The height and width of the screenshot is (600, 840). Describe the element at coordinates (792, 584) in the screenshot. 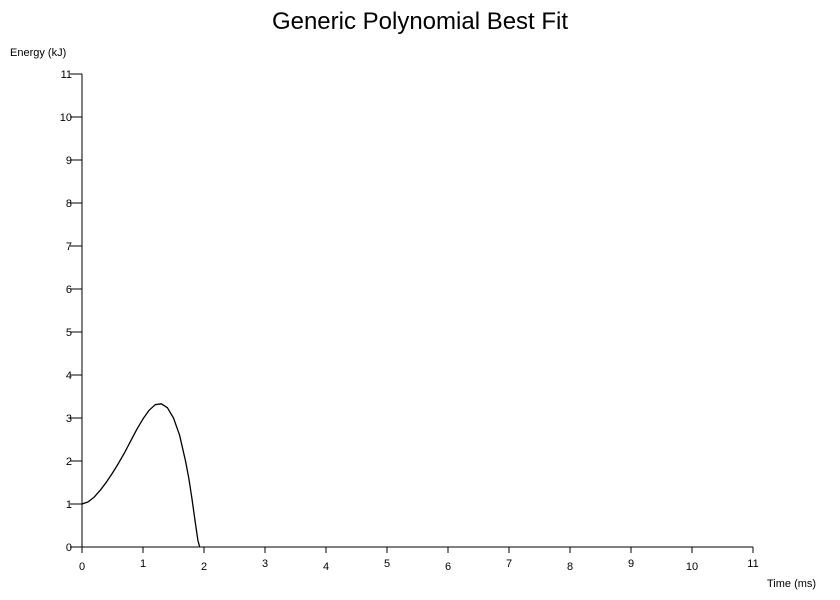

I see `x-axis-label: Time (ms)` at that location.